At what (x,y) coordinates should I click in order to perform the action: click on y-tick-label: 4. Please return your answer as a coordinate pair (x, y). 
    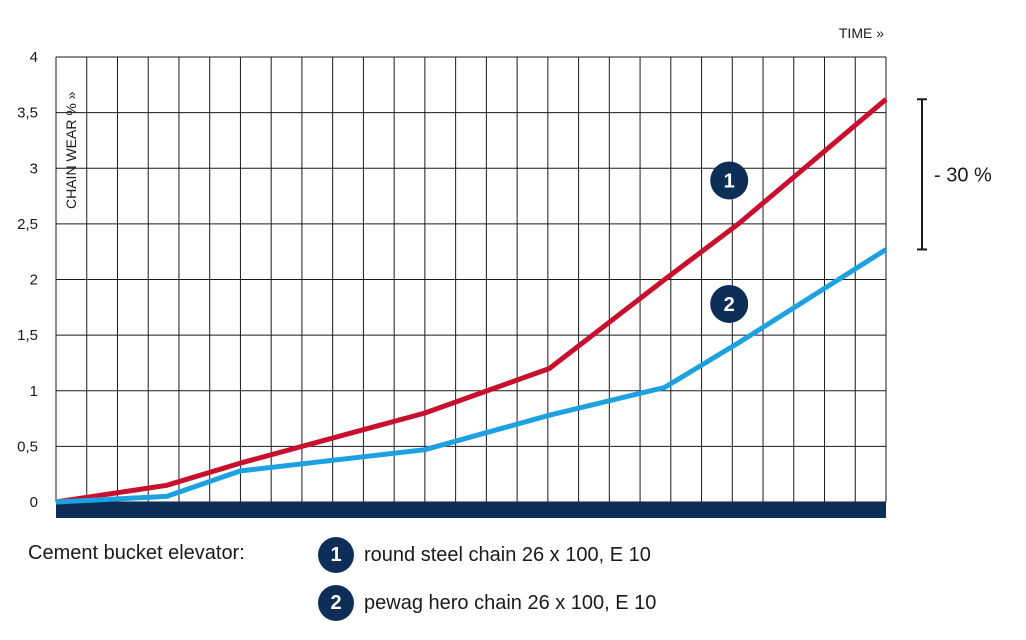
    Looking at the image, I should click on (34, 57).